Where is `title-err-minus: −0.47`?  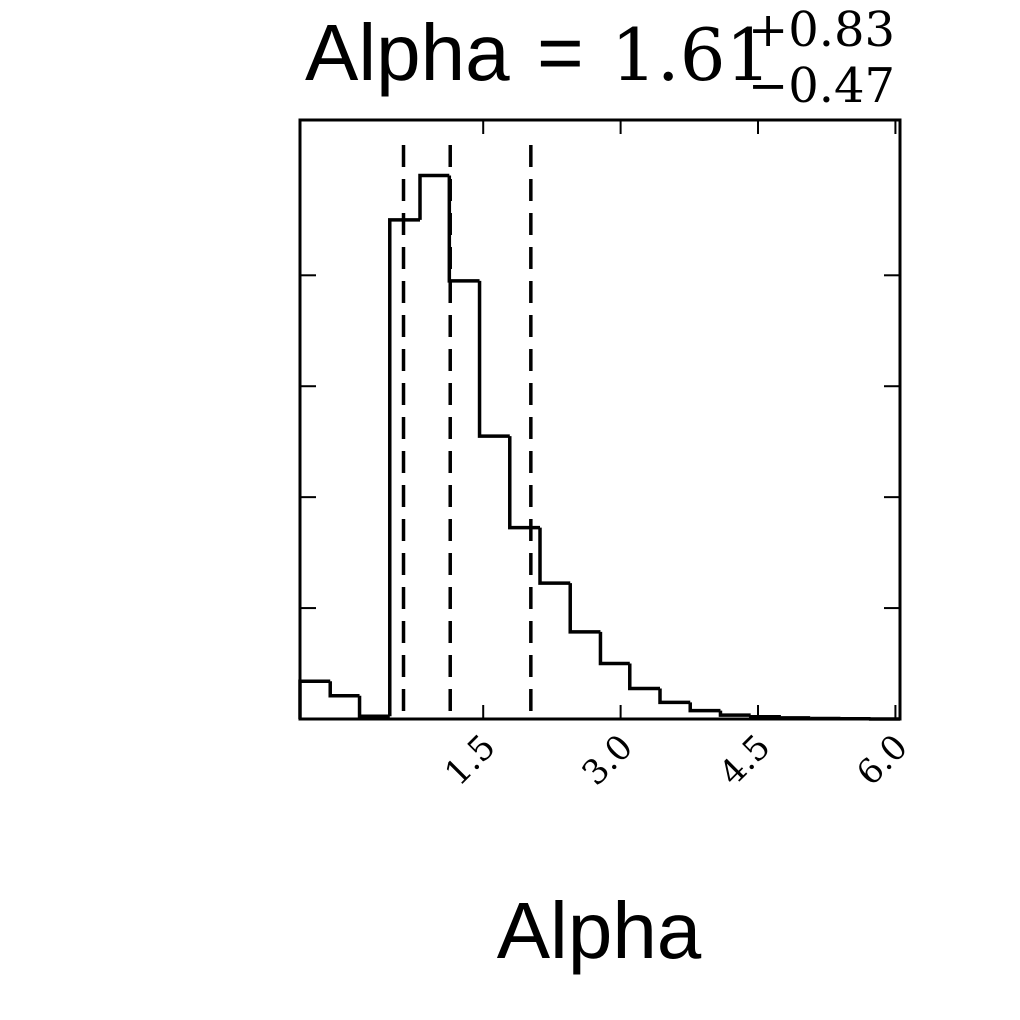 title-err-minus: −0.47 is located at coordinates (821, 86).